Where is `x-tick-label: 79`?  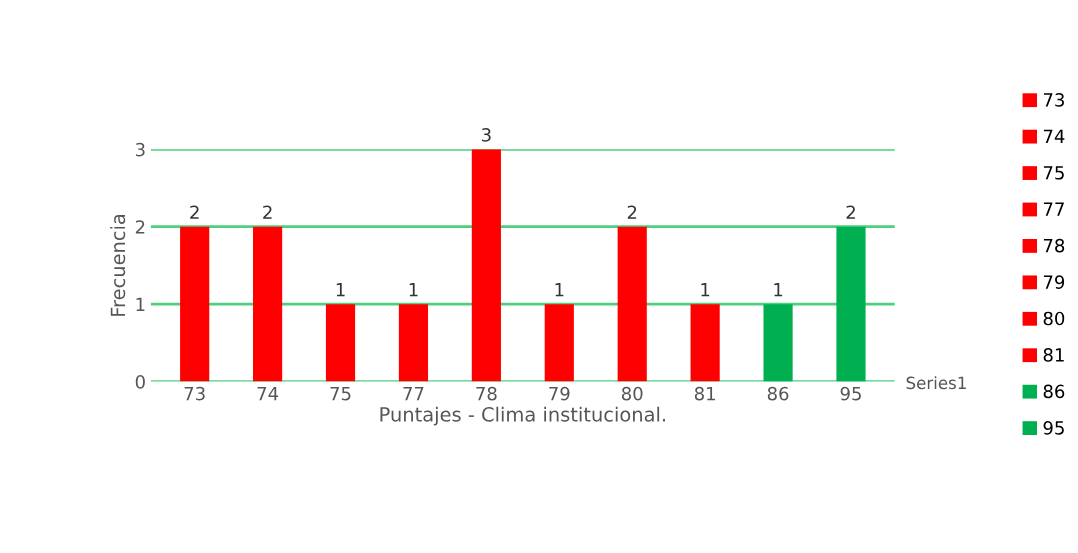
x-tick-label: 79 is located at coordinates (559, 393).